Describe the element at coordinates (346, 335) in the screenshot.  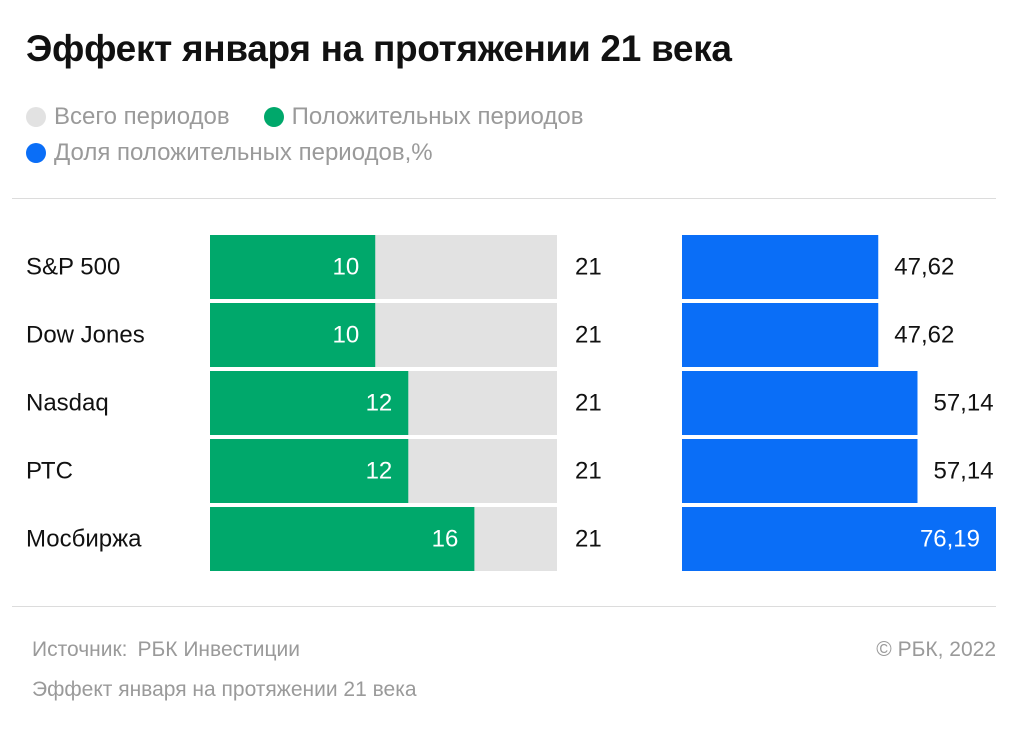
I see `positive-value-label-row-1: 10` at that location.